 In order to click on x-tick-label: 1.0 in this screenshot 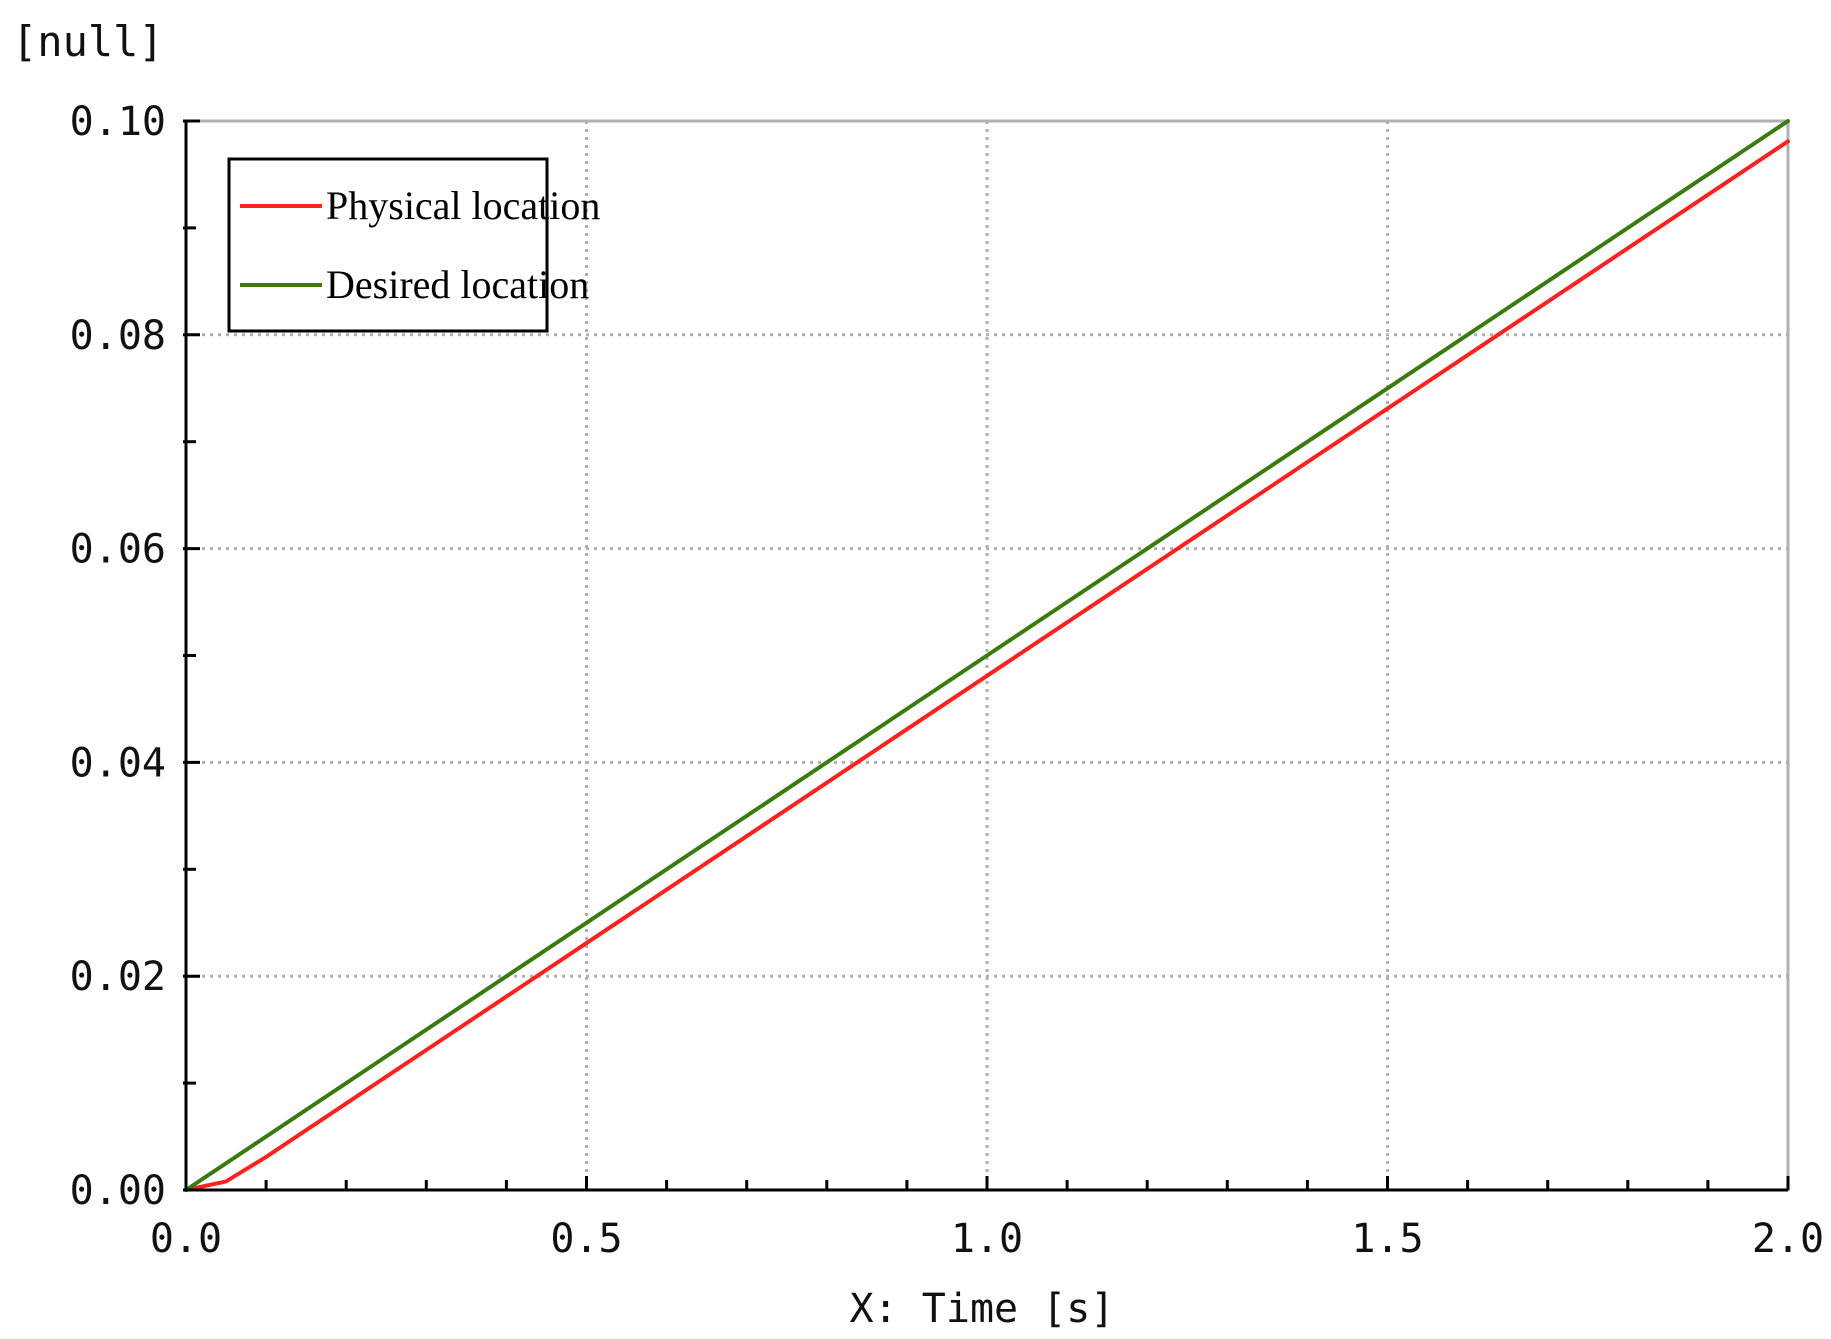, I will do `click(987, 1239)`.